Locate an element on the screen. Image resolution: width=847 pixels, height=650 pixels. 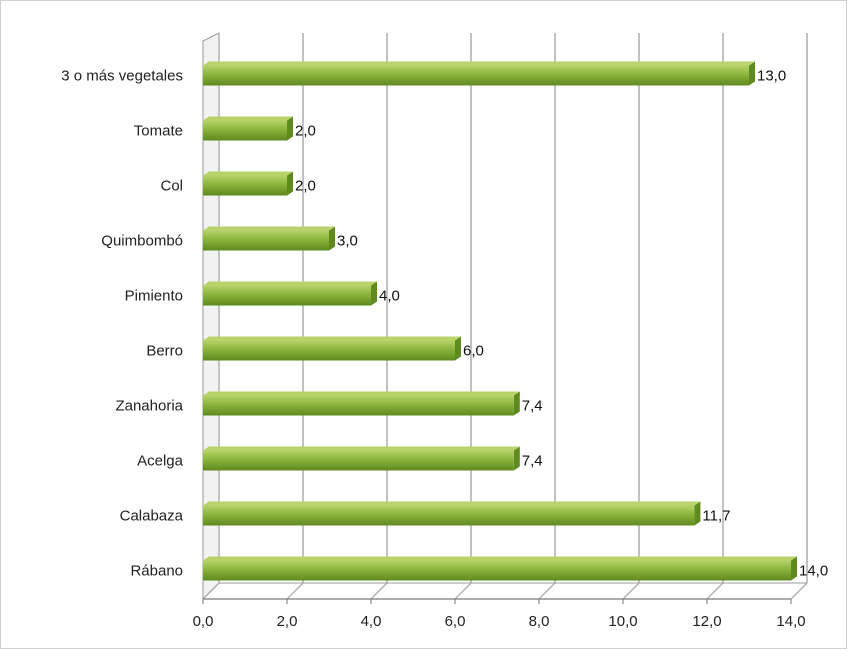
category-label: Acelga is located at coordinates (160, 461).